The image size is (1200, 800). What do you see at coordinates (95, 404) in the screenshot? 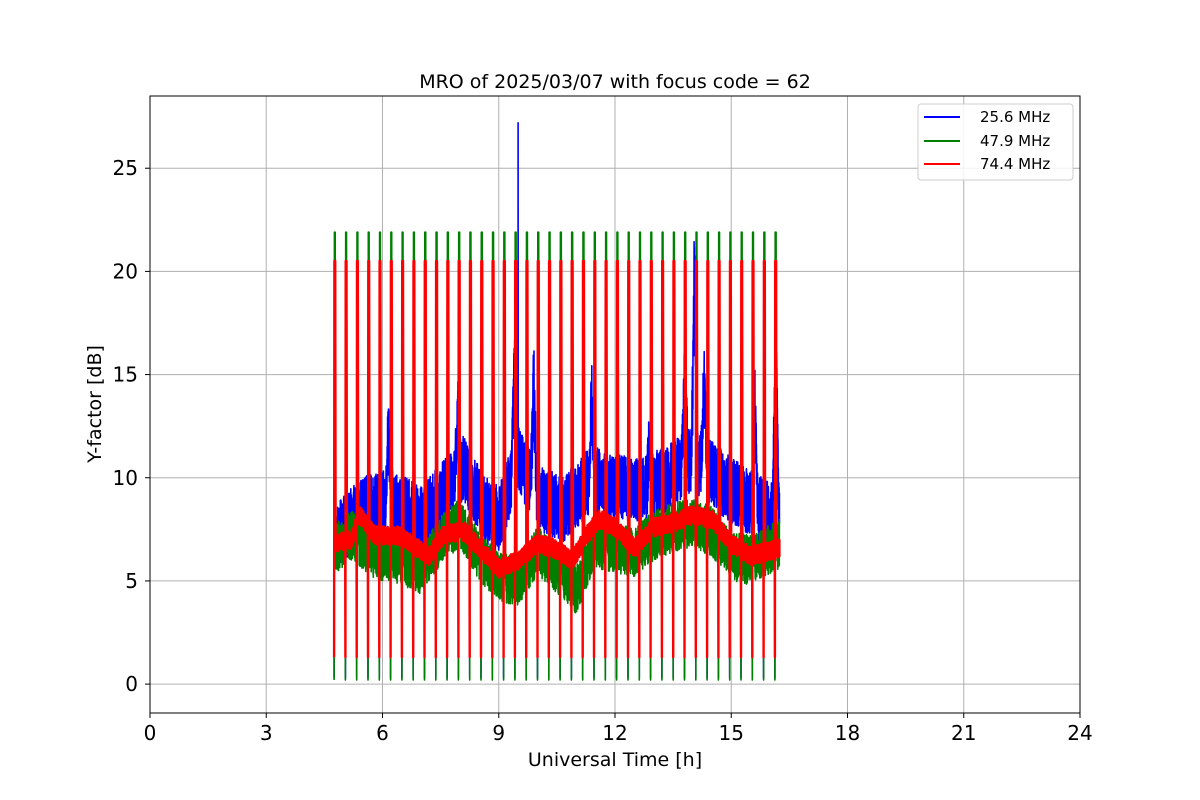
I see `y-axis-label: Y-factor [dB]` at bounding box center [95, 404].